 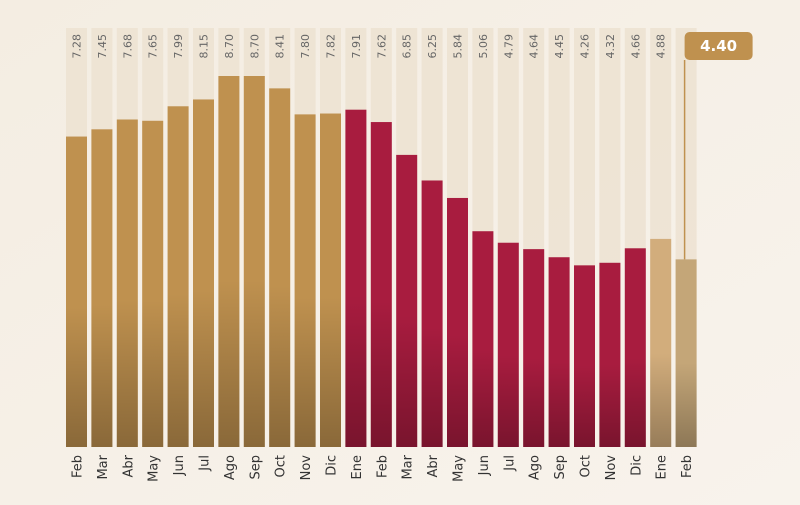 What do you see at coordinates (635, 46) in the screenshot?
I see `value-label: 4.66` at bounding box center [635, 46].